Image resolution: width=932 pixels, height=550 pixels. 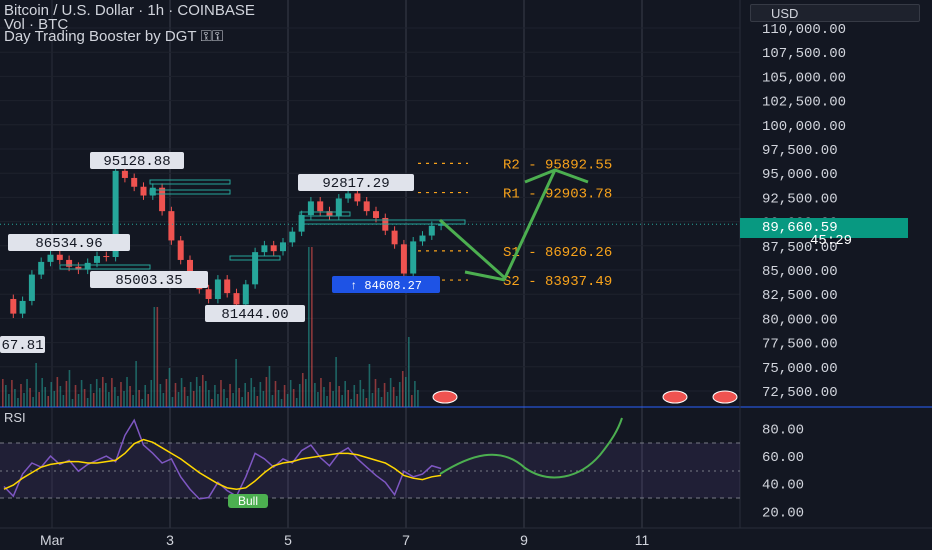 I want to click on price-tick: 105,000.00, so click(x=804, y=78).